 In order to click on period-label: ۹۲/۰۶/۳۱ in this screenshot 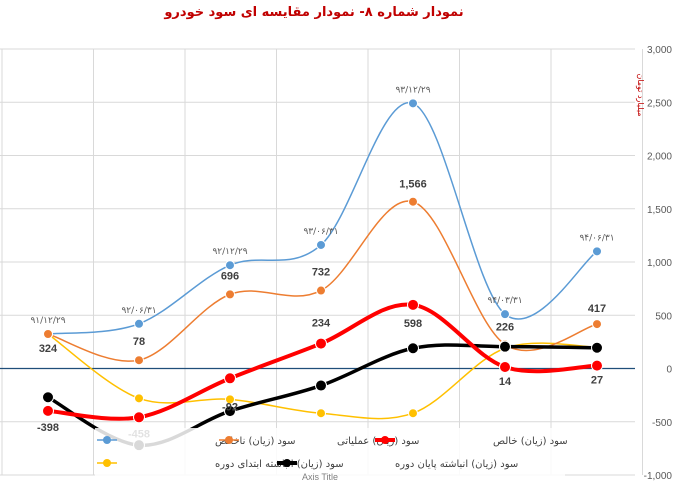, I will do `click(138, 311)`.